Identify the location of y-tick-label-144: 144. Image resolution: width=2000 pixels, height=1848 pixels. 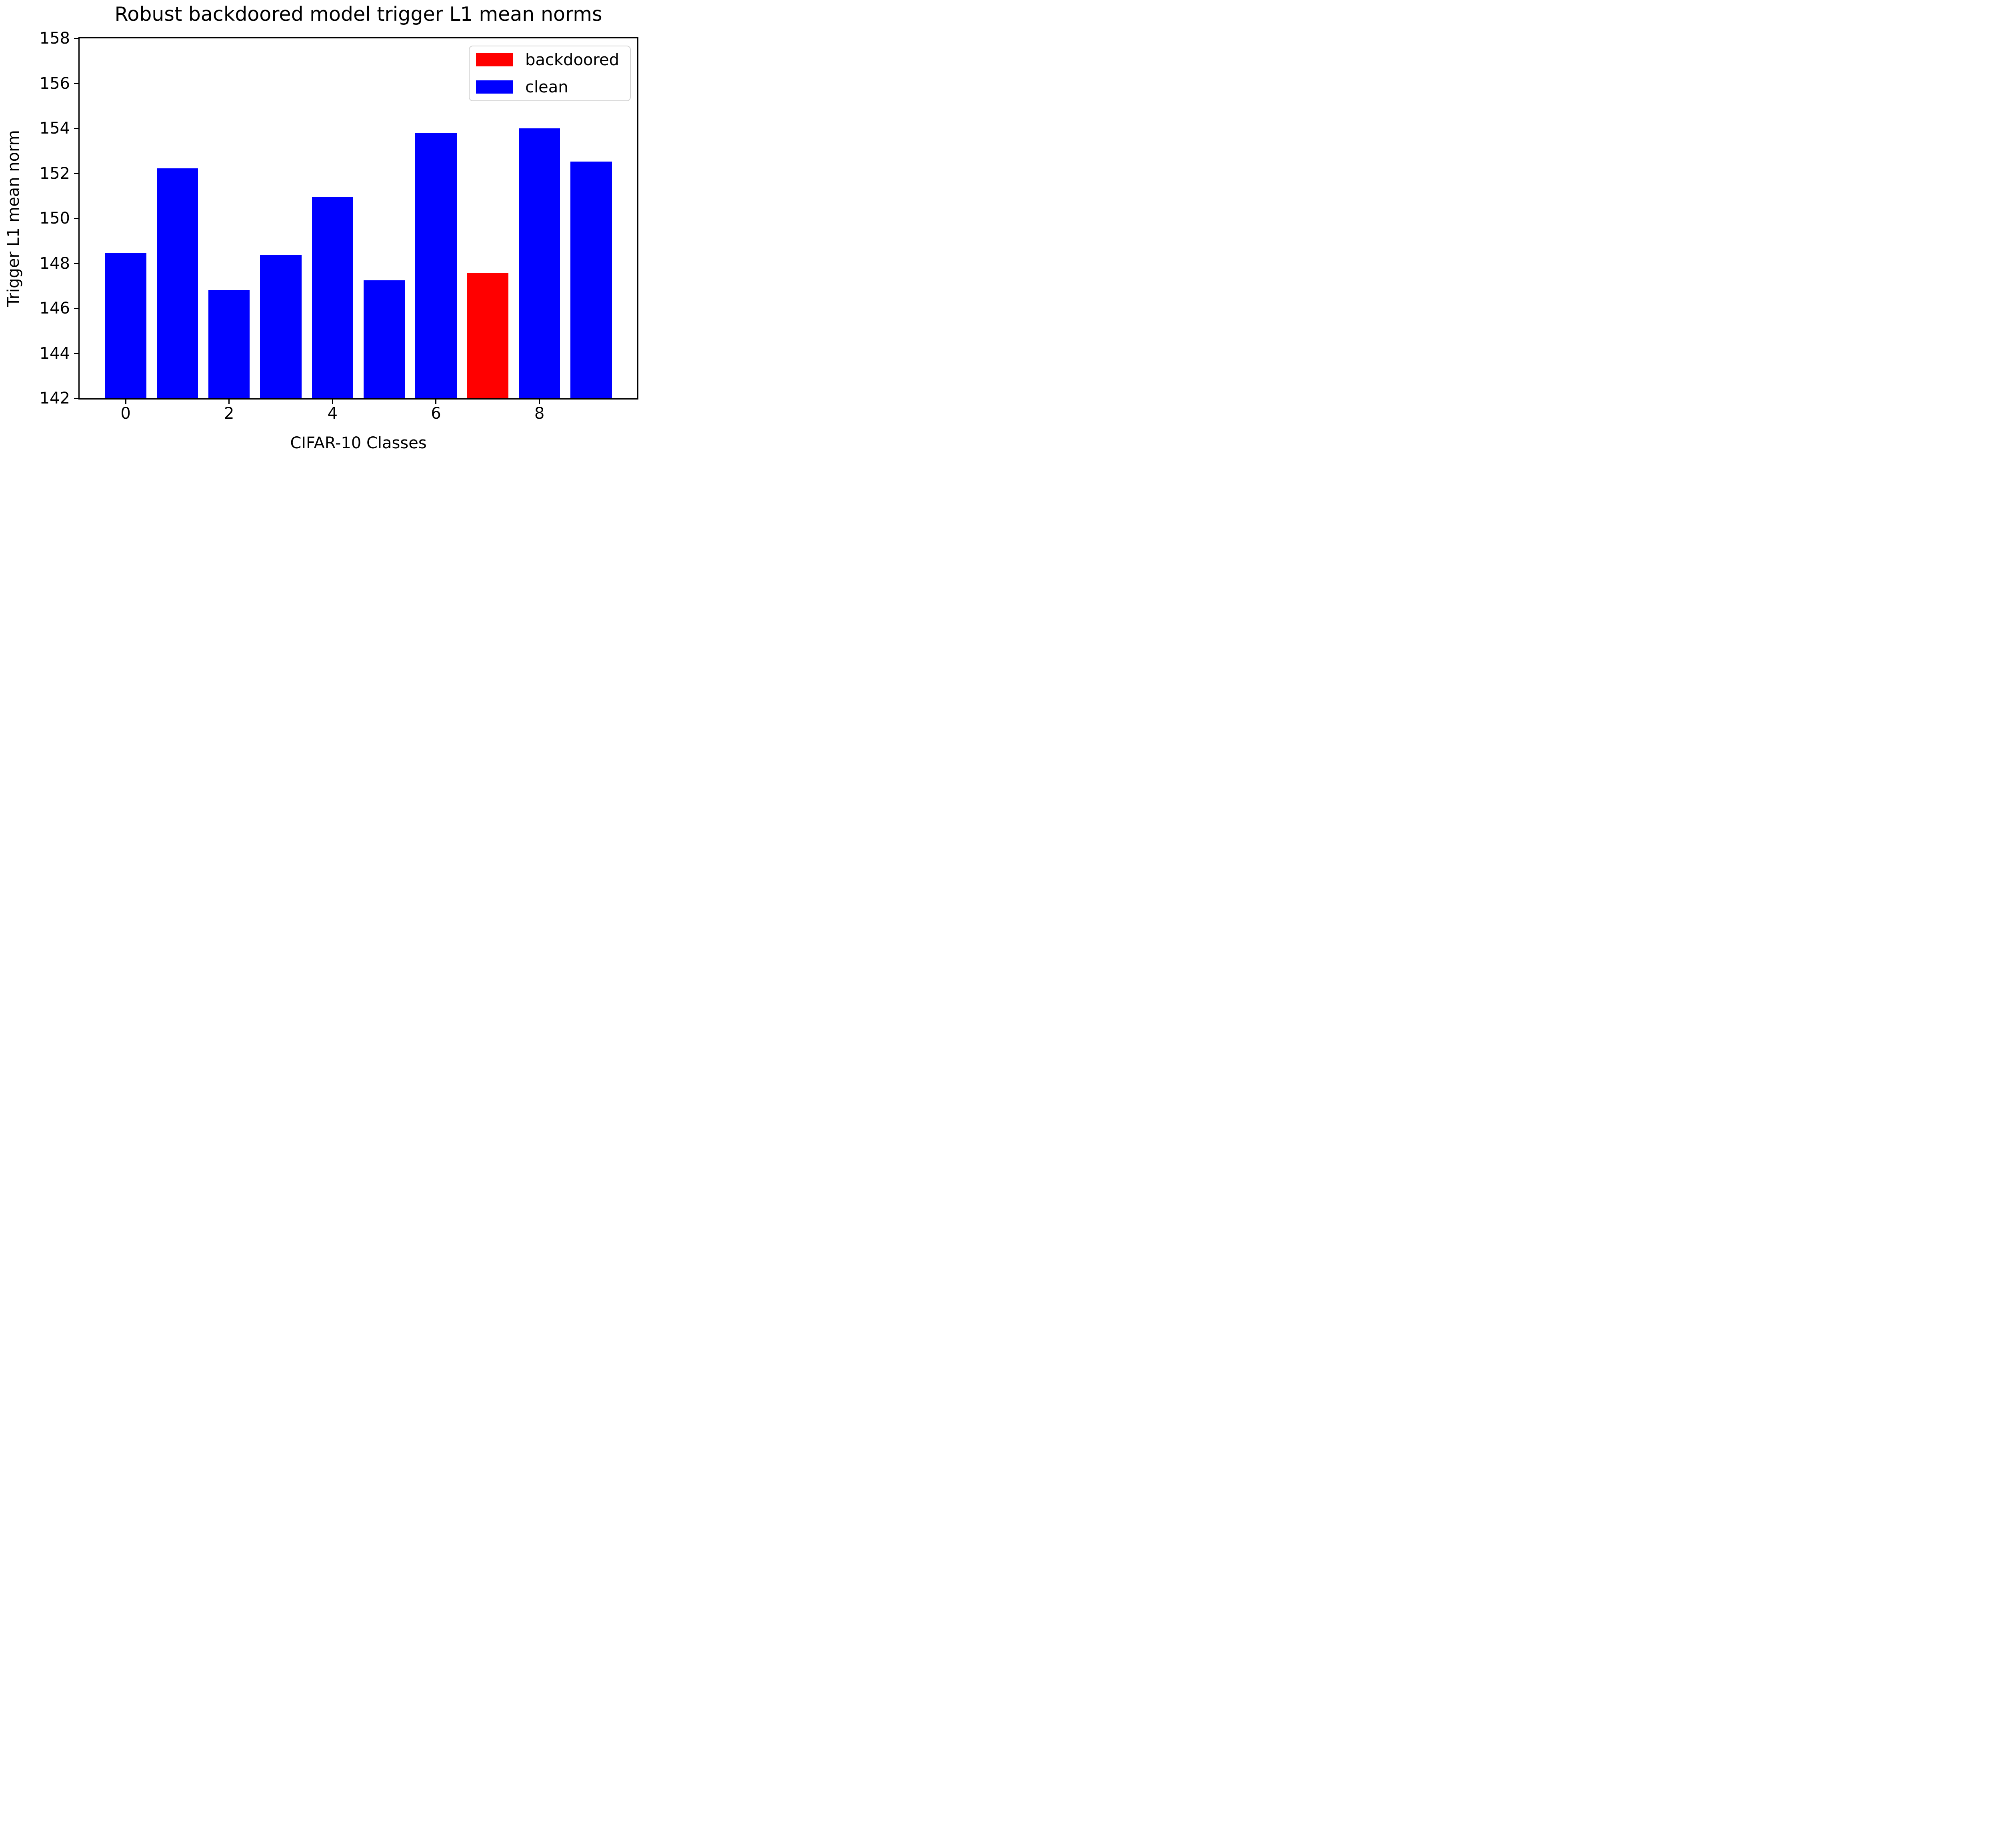
(54, 353).